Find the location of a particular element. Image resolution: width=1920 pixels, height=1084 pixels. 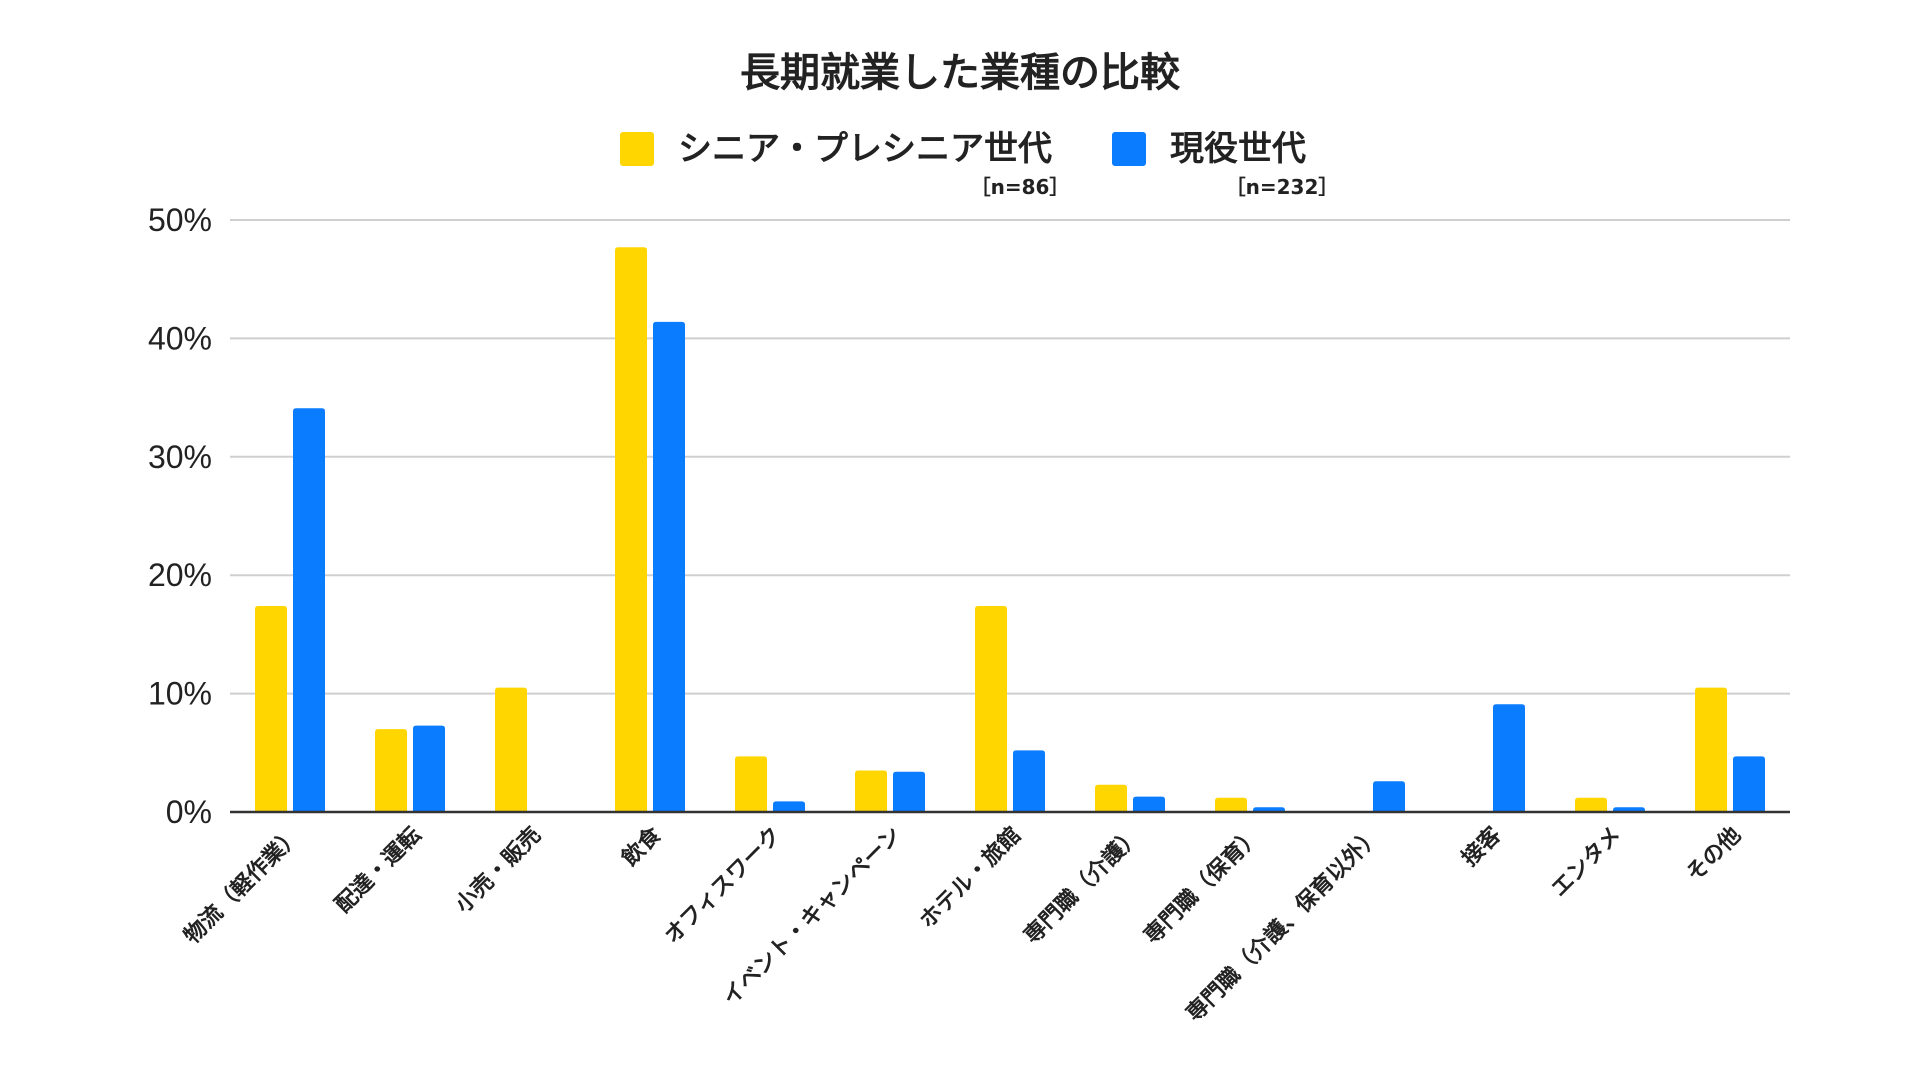

legend-label-working: 現役世代 is located at coordinates (1238, 149).